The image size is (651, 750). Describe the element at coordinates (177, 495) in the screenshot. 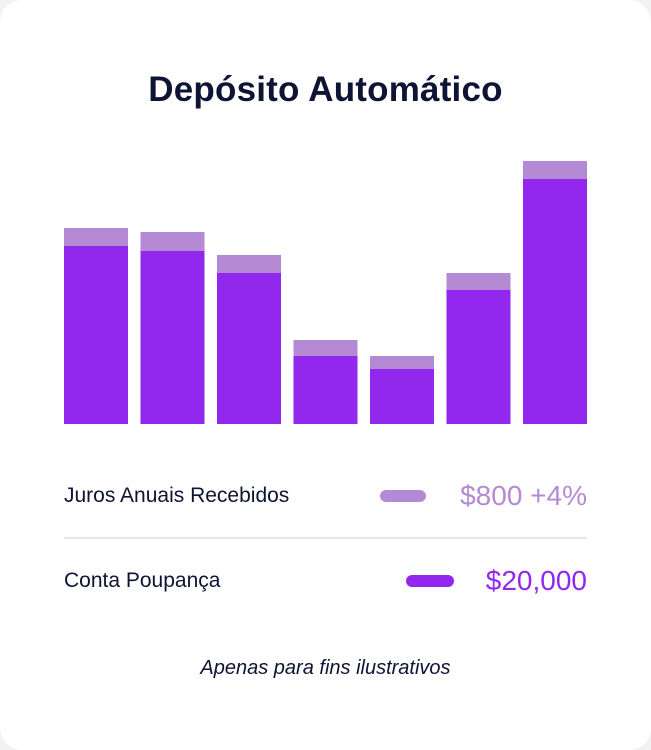

I see `legend-label-interest: Juros Anuais Recebidos` at that location.